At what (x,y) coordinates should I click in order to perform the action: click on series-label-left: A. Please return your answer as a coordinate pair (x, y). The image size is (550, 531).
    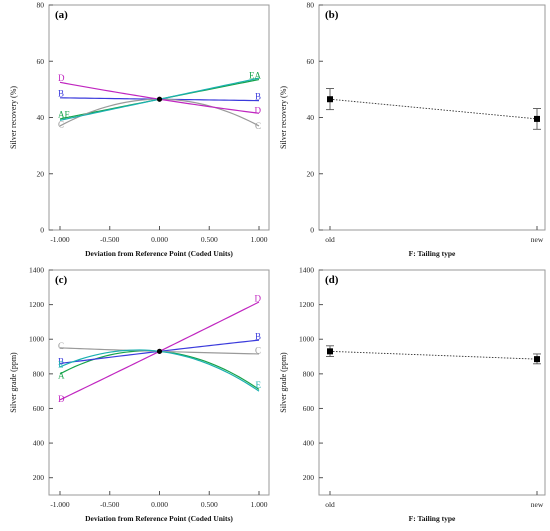
    Looking at the image, I should click on (61, 376).